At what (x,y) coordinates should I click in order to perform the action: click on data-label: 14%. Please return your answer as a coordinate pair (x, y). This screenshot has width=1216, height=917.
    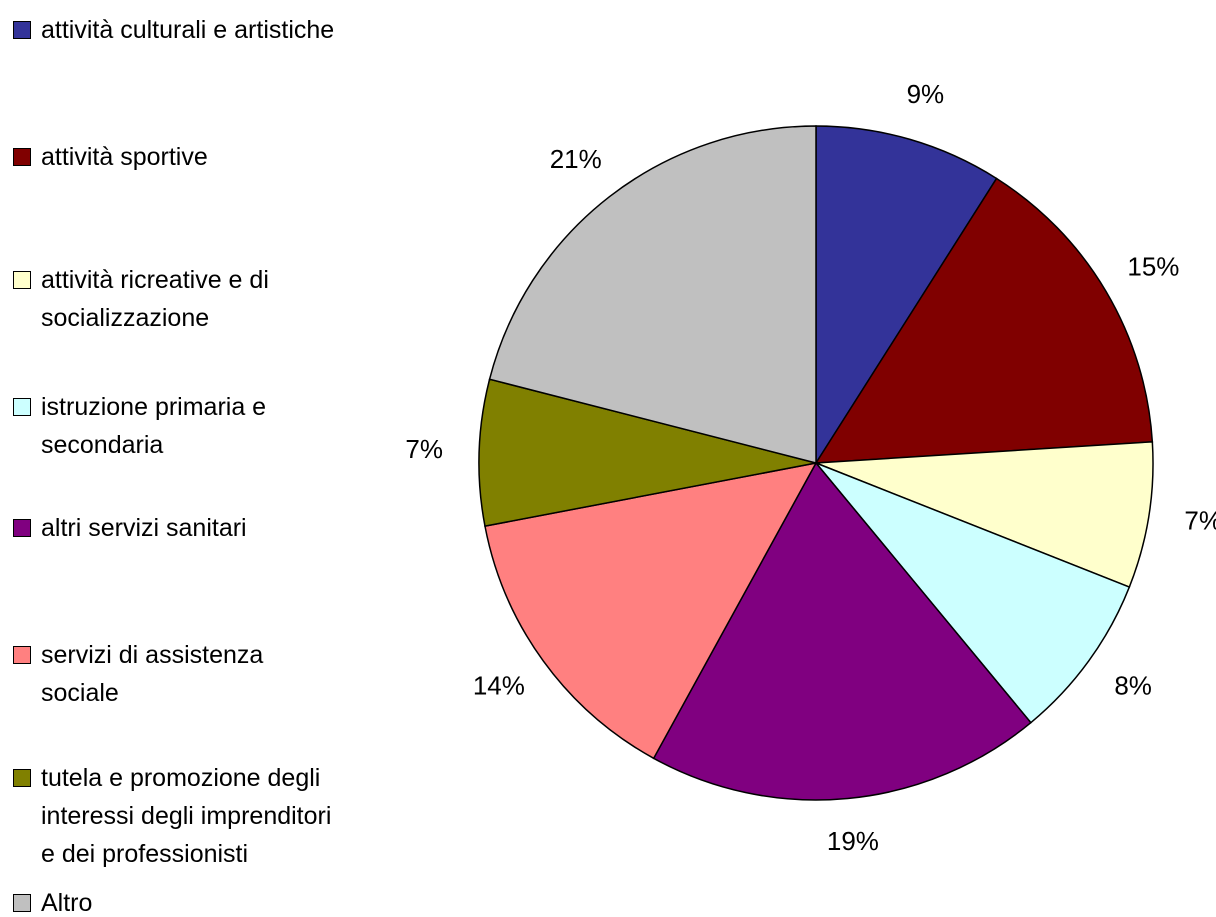
    Looking at the image, I should click on (499, 685).